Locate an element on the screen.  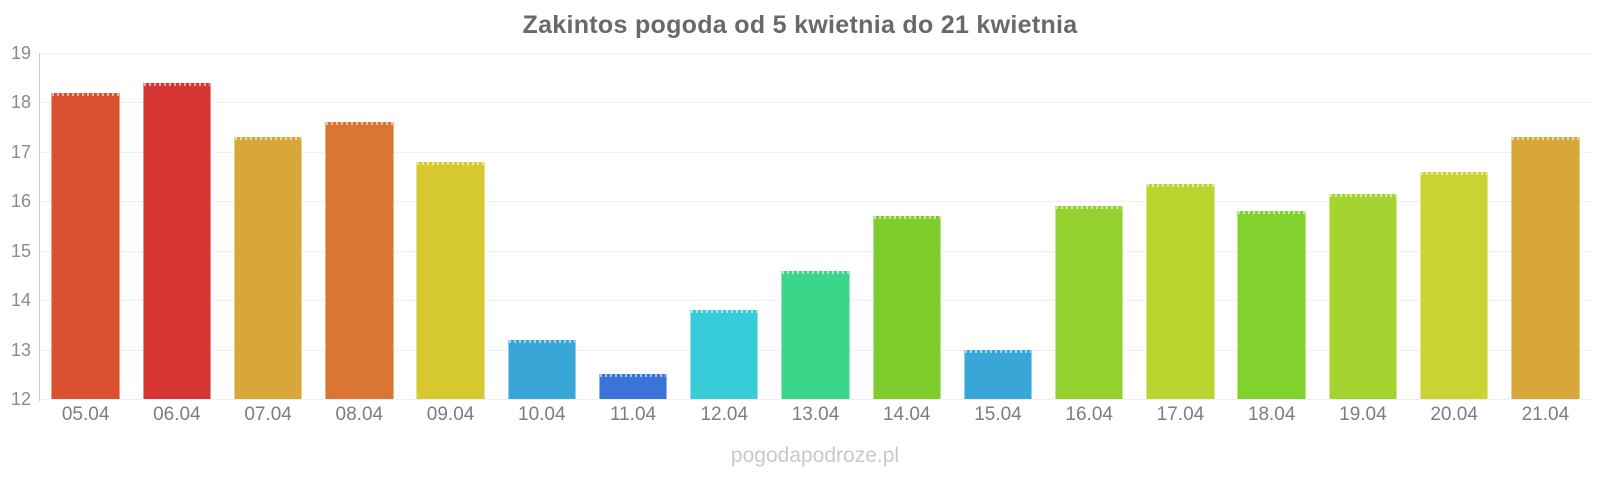
bar-14.04 is located at coordinates (906, 307).